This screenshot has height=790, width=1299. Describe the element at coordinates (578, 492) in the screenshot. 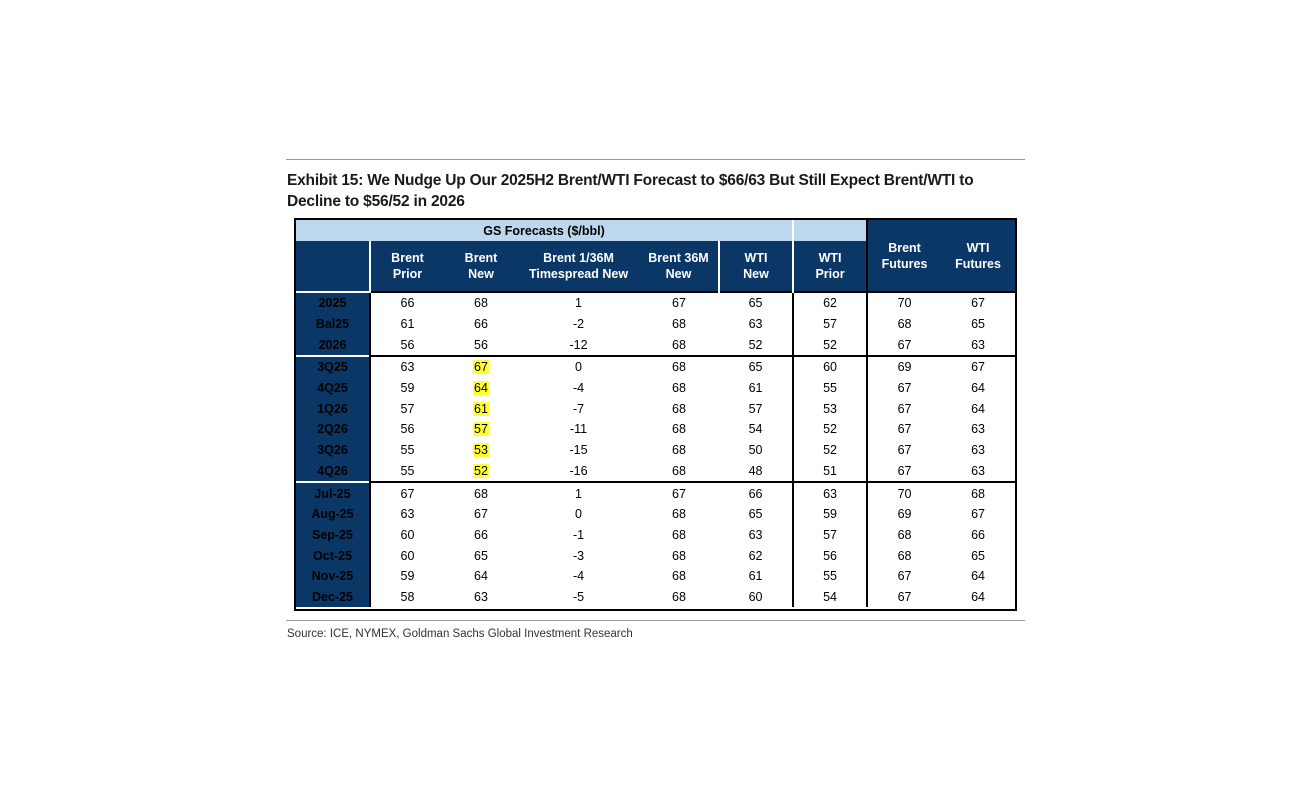

I see `table-cell: 1` at that location.